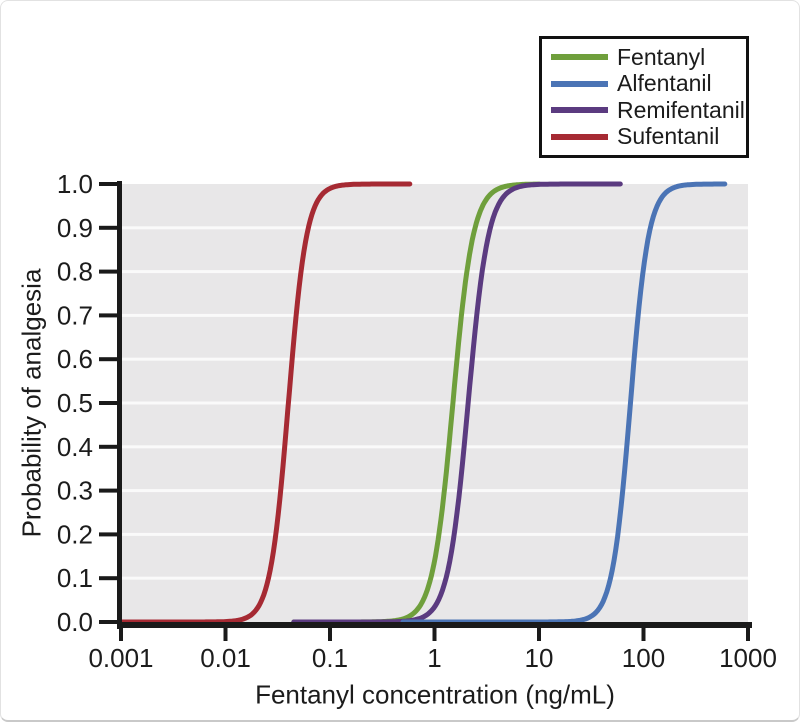 The height and width of the screenshot is (722, 800). What do you see at coordinates (579, 136) in the screenshot?
I see `legend-swatch-sufentanil` at bounding box center [579, 136].